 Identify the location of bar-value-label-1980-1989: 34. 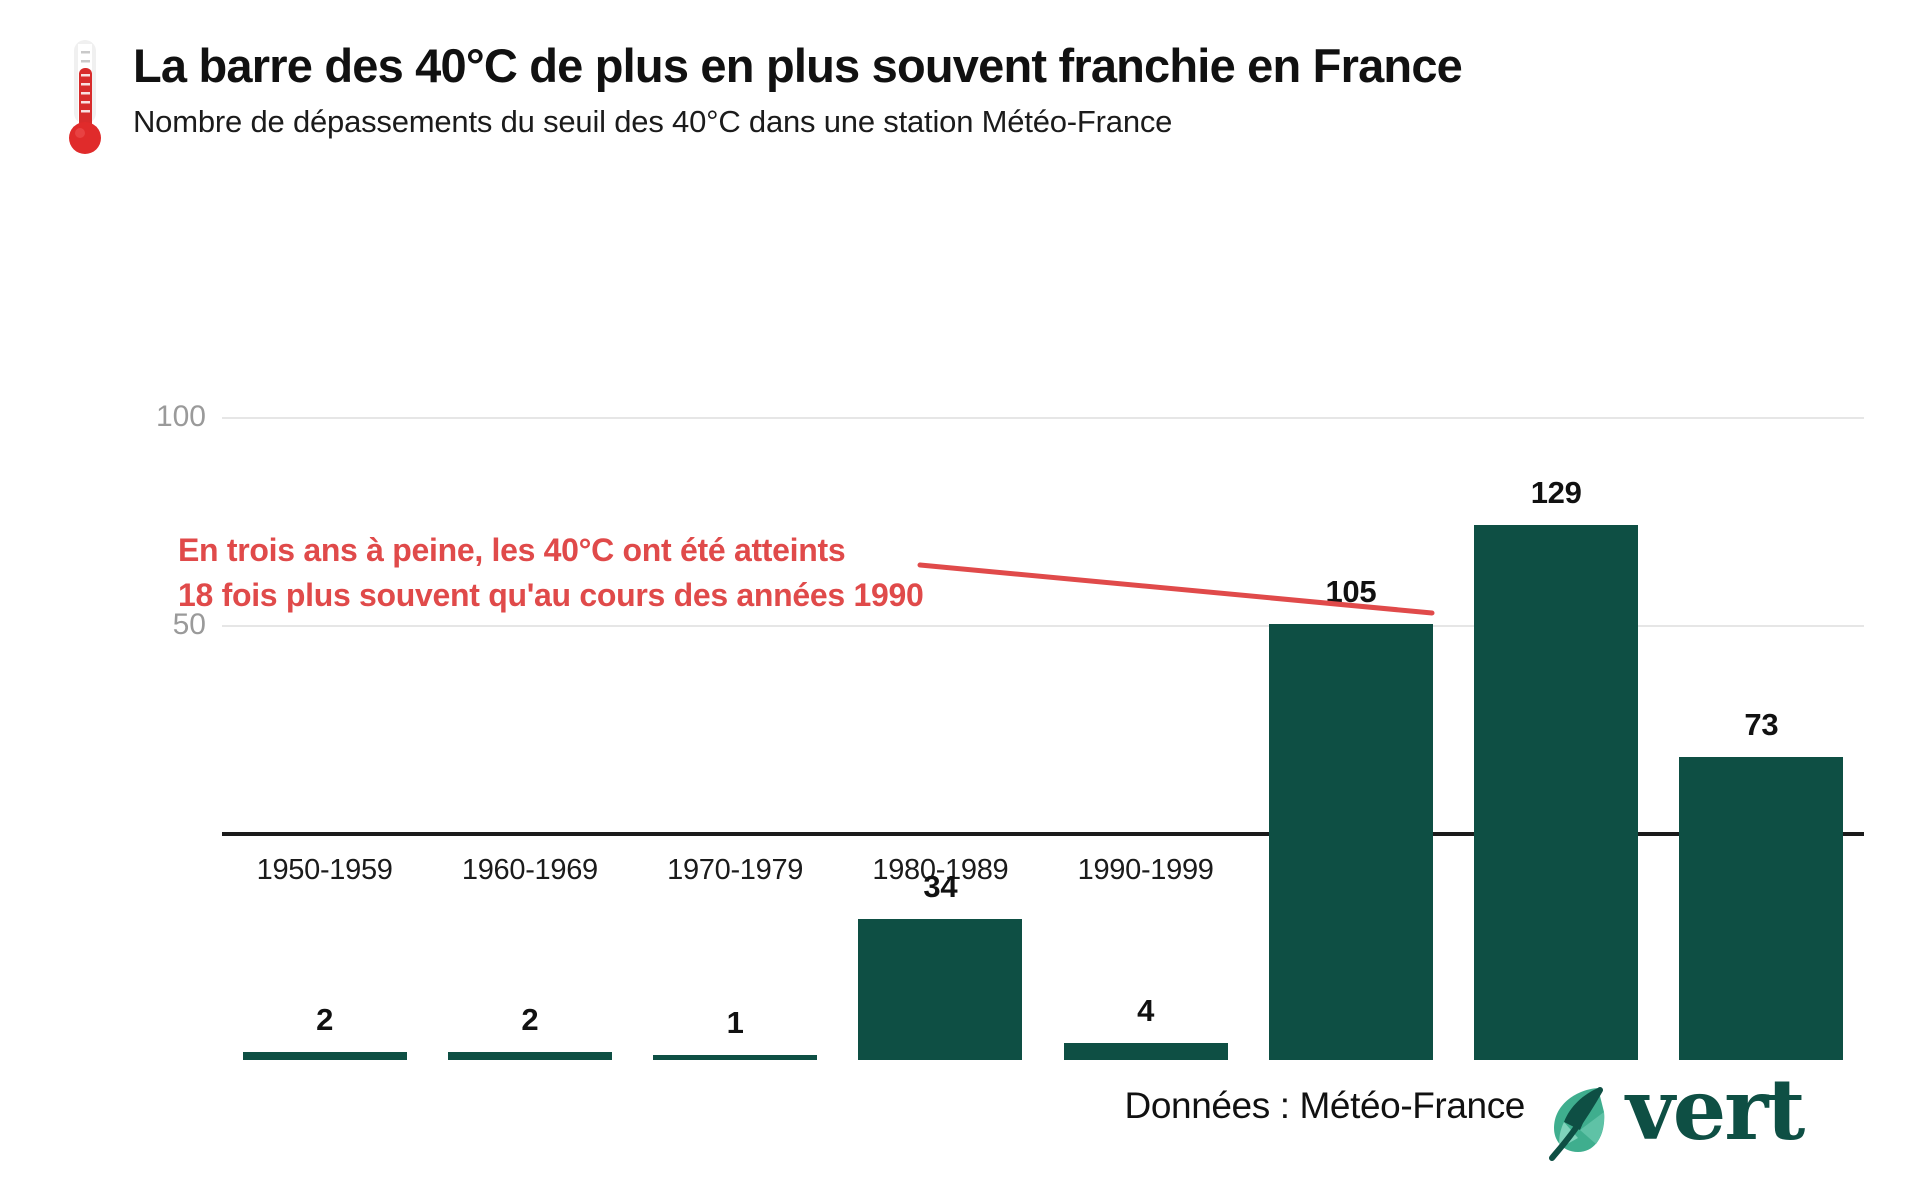
(940, 886).